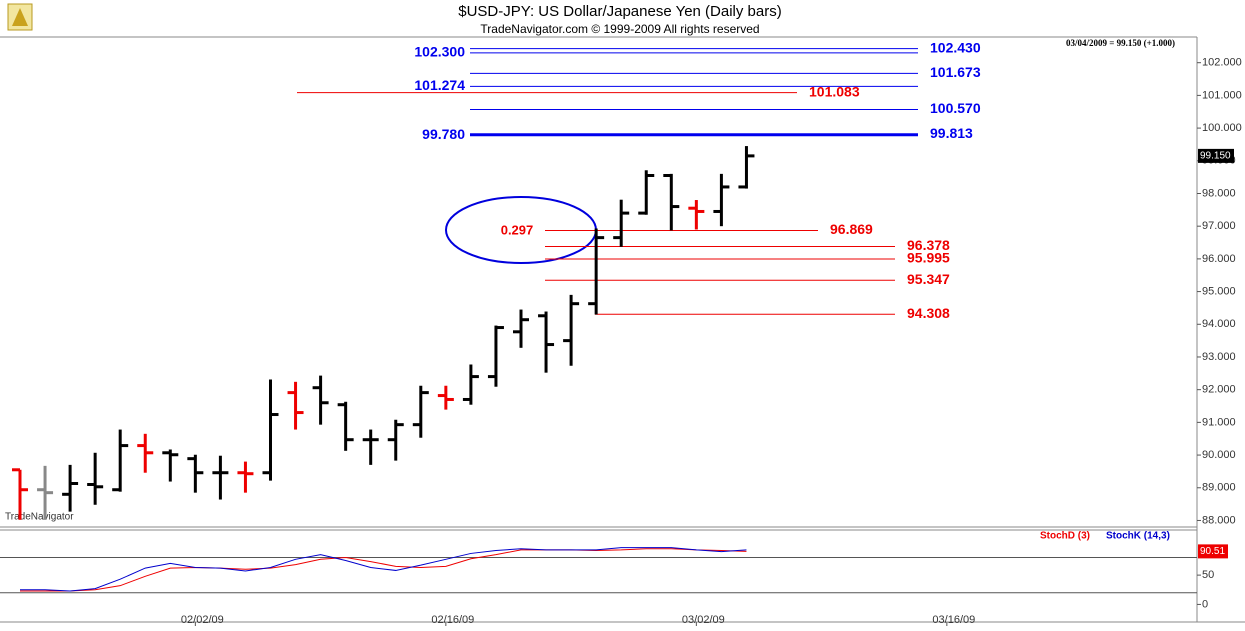 The image size is (1245, 631). I want to click on x-tick-label: 02/16/09, so click(452, 620).